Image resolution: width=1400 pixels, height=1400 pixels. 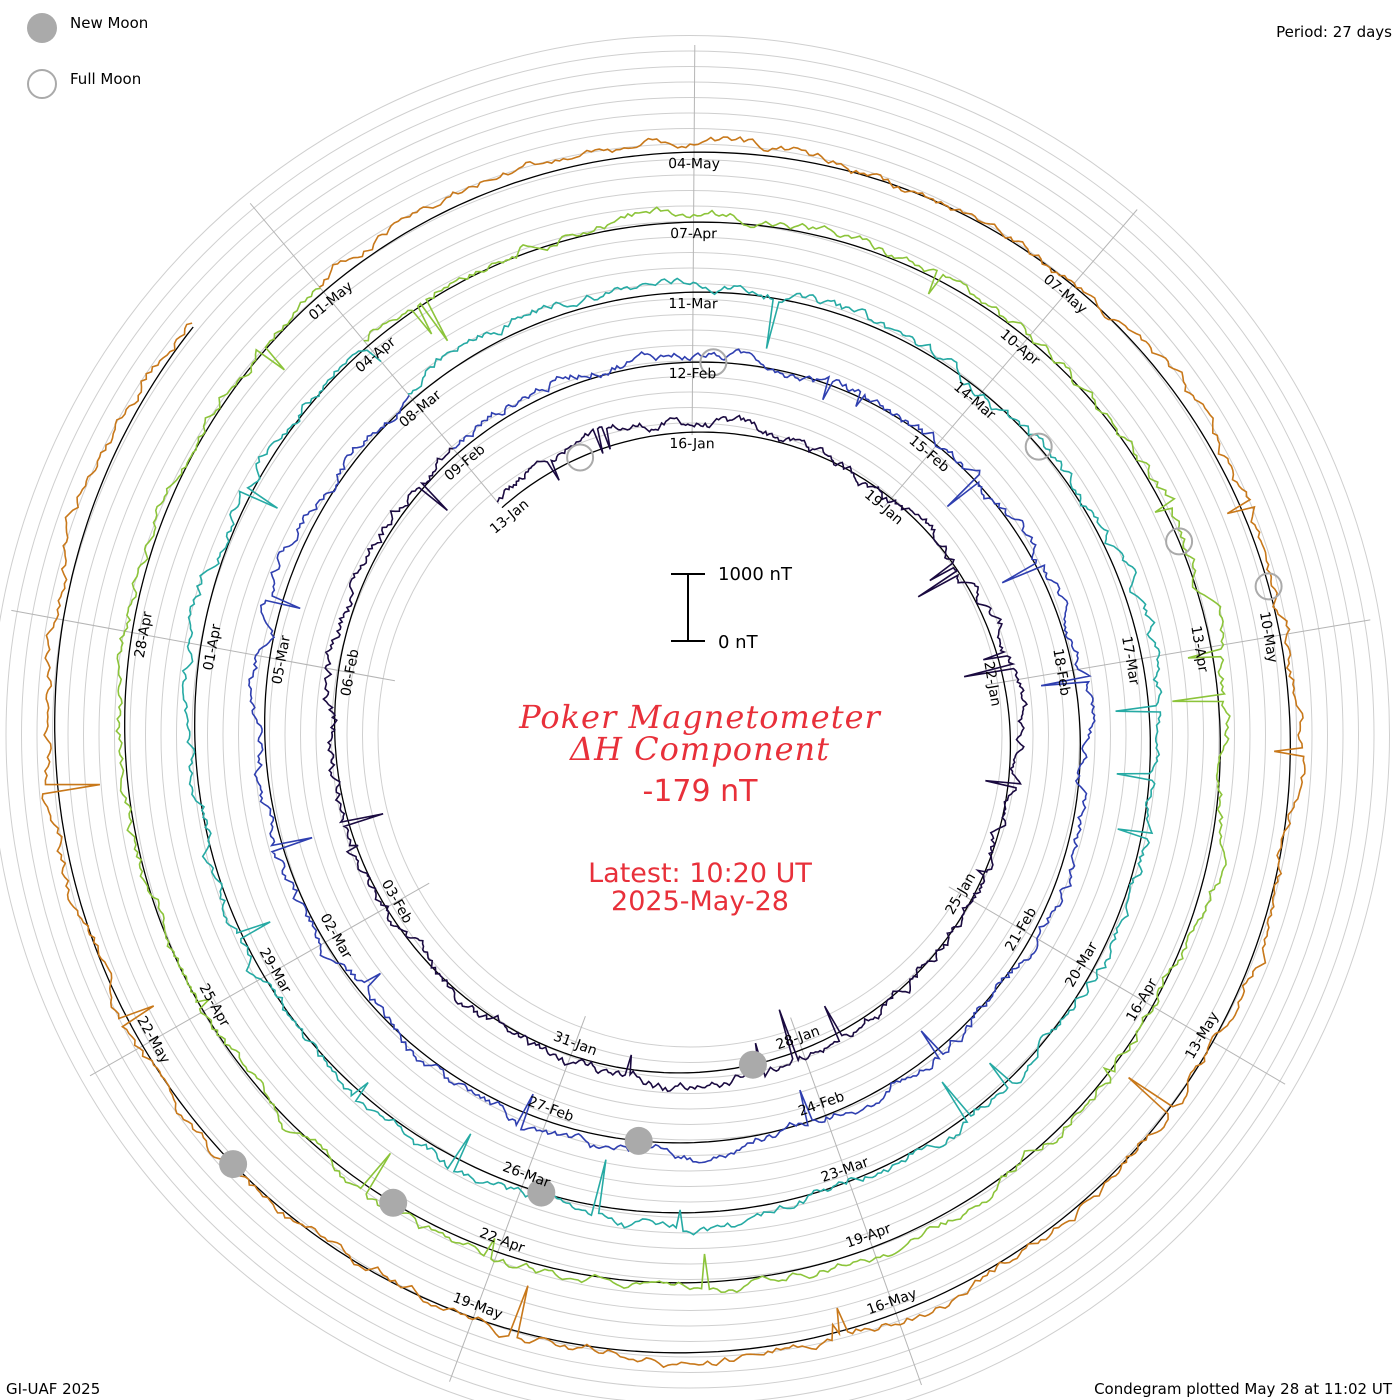 What do you see at coordinates (106, 79) in the screenshot?
I see `full-moon-legend-label: Full Moon` at bounding box center [106, 79].